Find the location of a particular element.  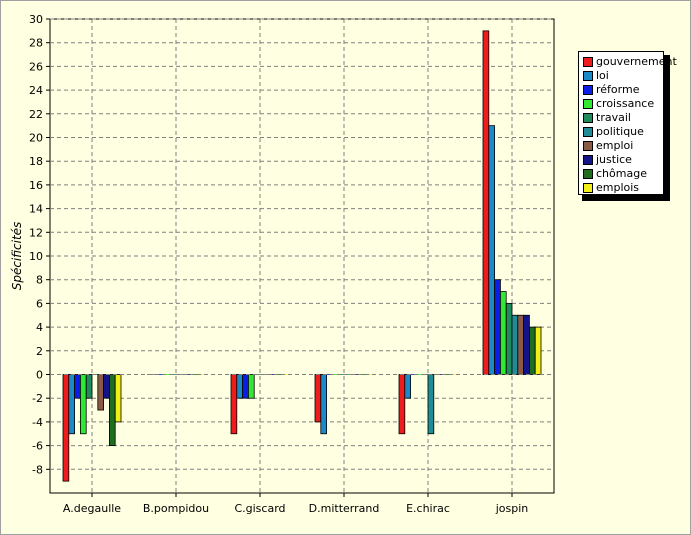

legend-item: réforme is located at coordinates (623, 90).